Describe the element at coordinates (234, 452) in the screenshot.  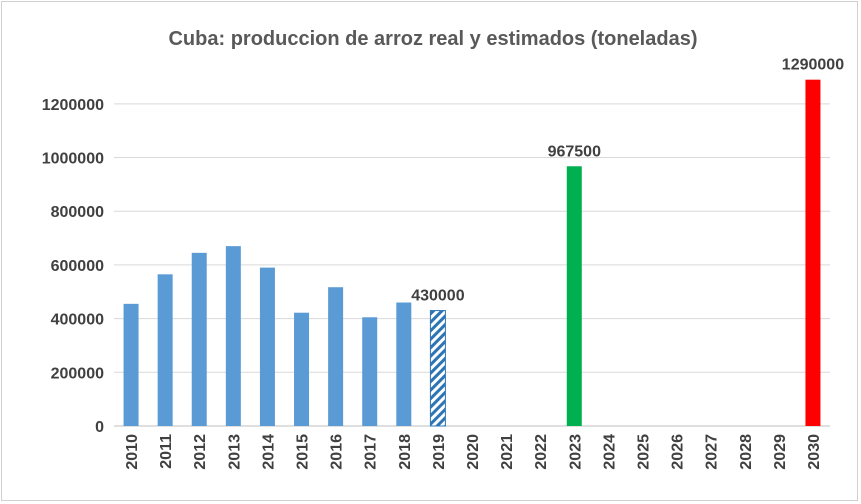
I see `x-tick-label: 2013` at that location.